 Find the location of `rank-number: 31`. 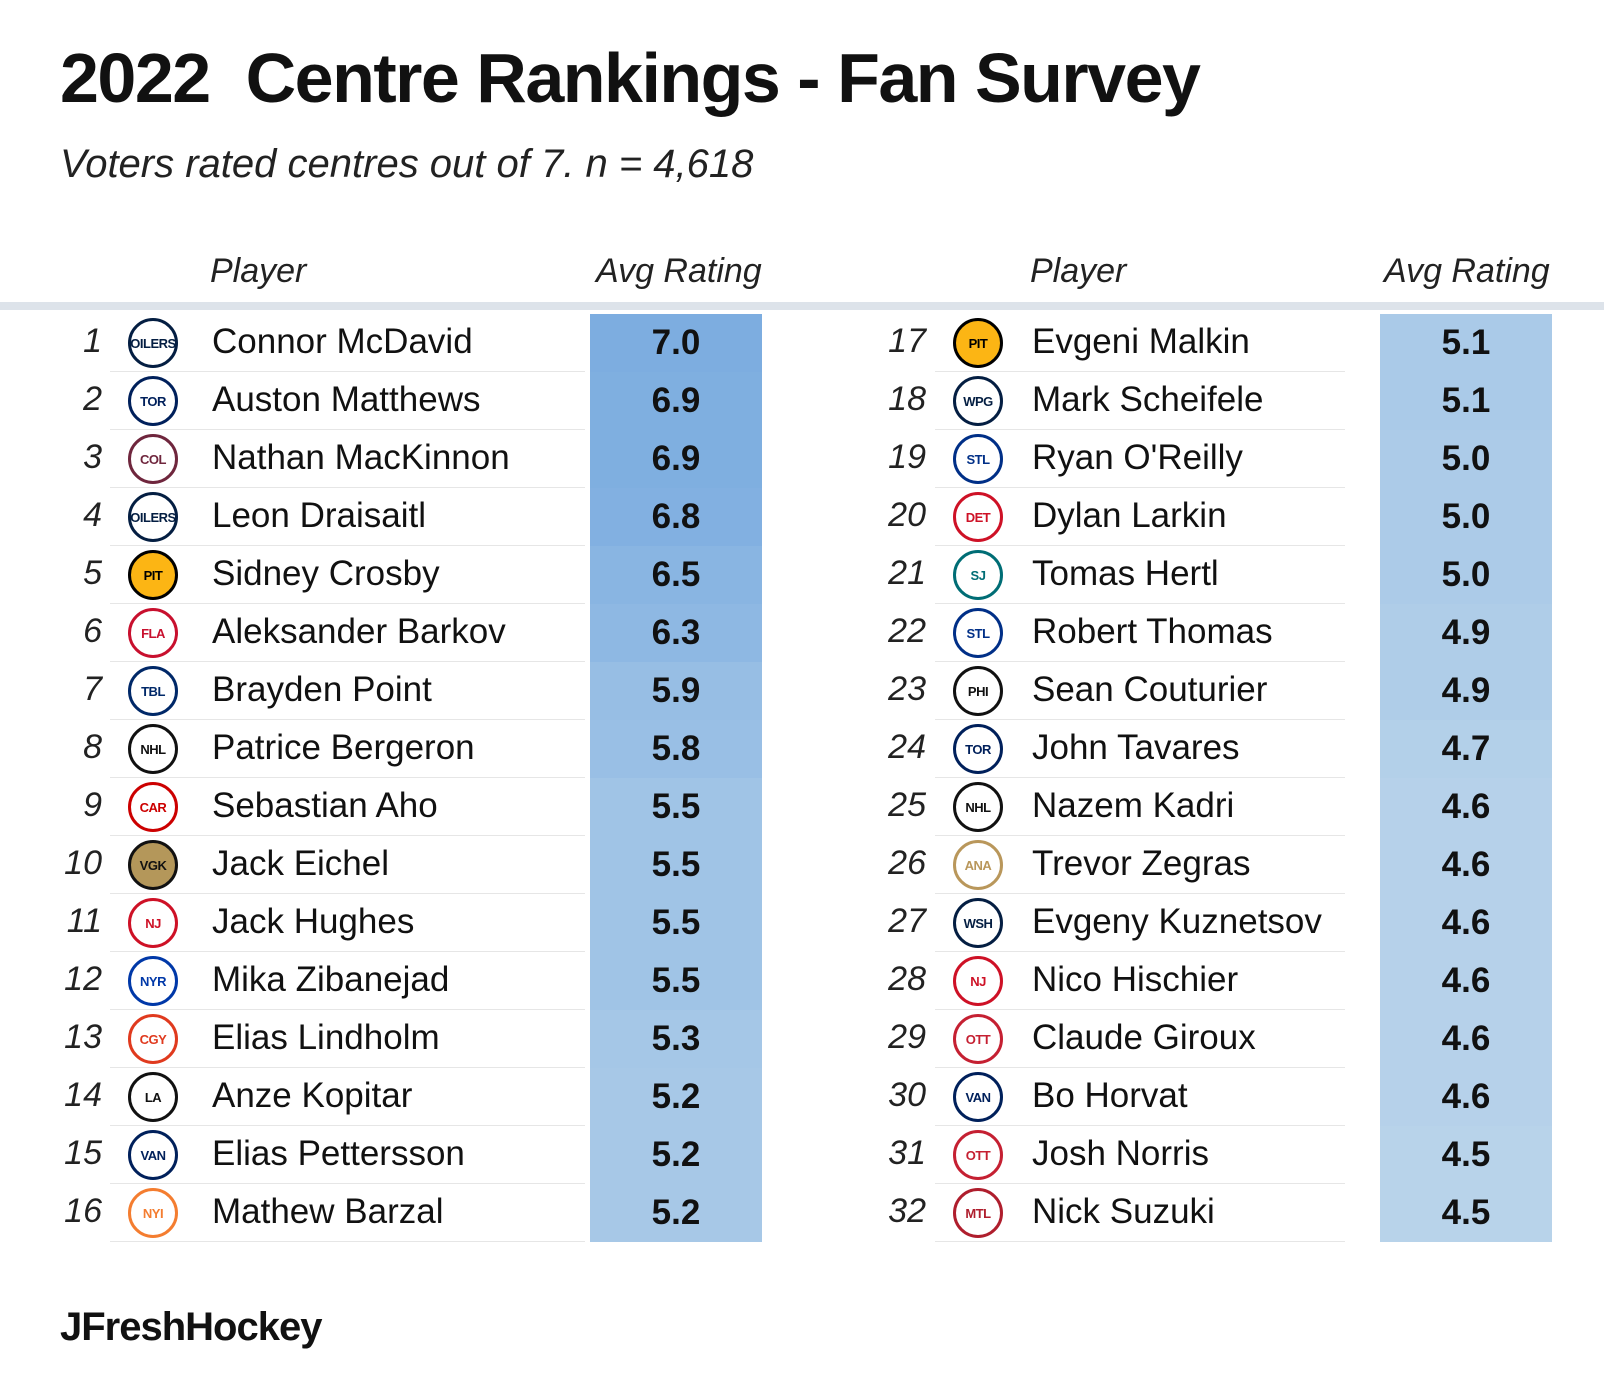

rank-number: 31 is located at coordinates (907, 1153).